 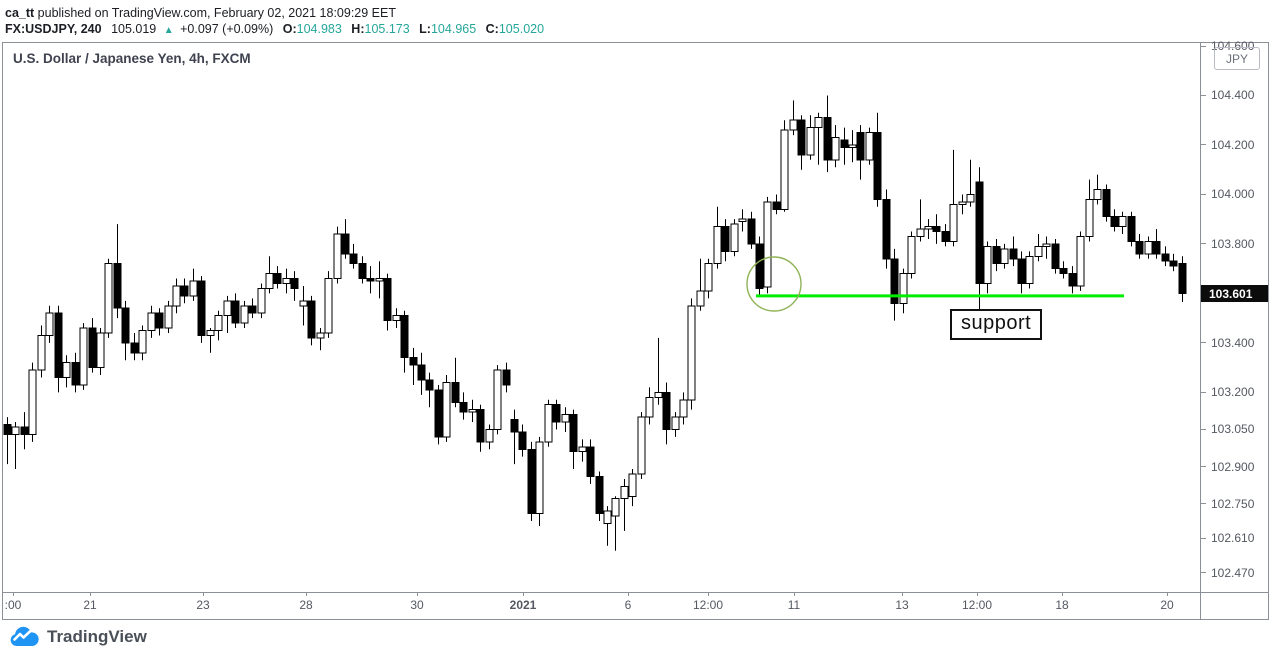 What do you see at coordinates (203, 605) in the screenshot?
I see `time-tick-label: 23` at bounding box center [203, 605].